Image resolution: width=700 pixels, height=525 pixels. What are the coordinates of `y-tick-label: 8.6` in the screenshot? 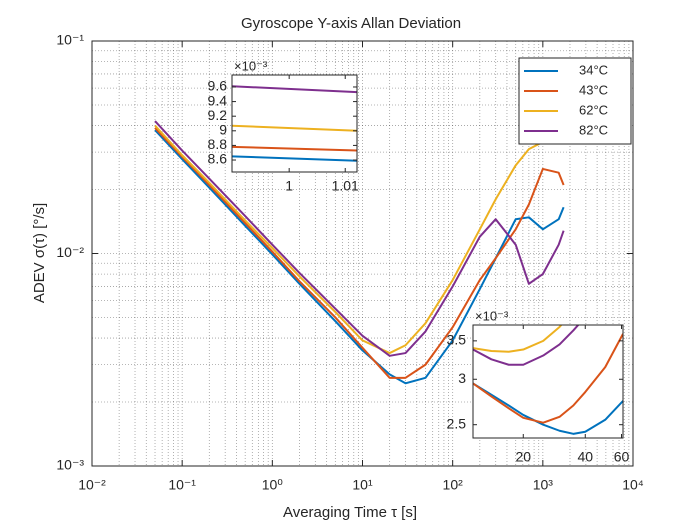 It's located at (218, 159).